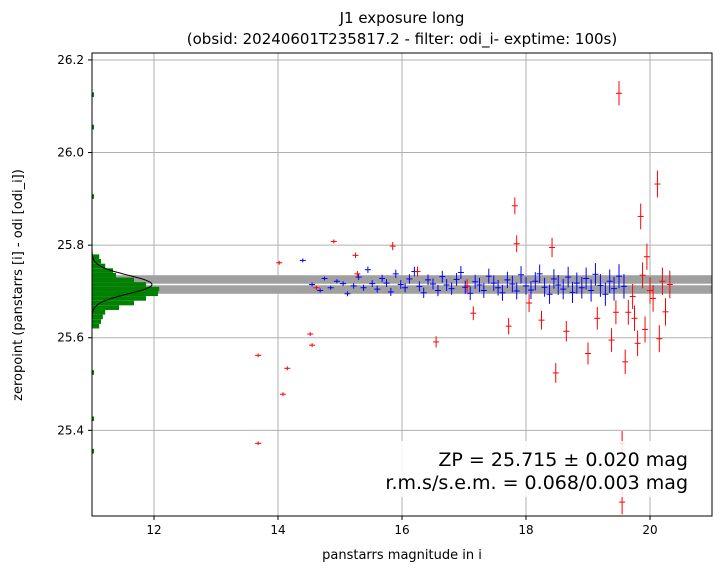  What do you see at coordinates (649, 530) in the screenshot?
I see `x-tick-label: 20` at bounding box center [649, 530].